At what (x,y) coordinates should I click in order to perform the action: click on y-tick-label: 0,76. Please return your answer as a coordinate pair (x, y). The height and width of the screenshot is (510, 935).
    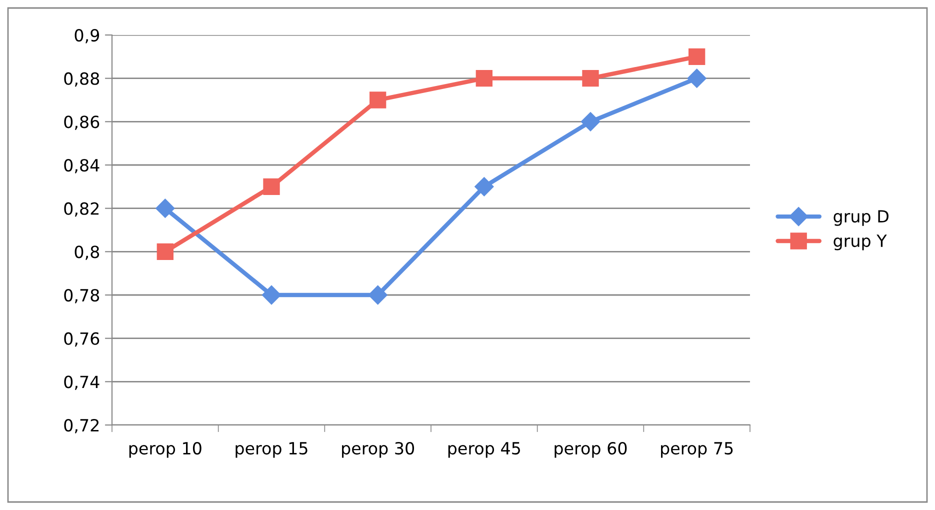
    Looking at the image, I should click on (82, 339).